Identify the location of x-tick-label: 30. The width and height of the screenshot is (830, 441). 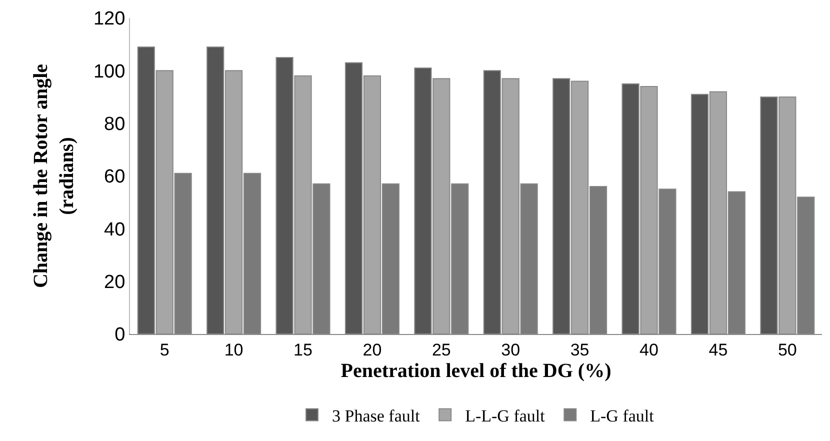
(510, 350).